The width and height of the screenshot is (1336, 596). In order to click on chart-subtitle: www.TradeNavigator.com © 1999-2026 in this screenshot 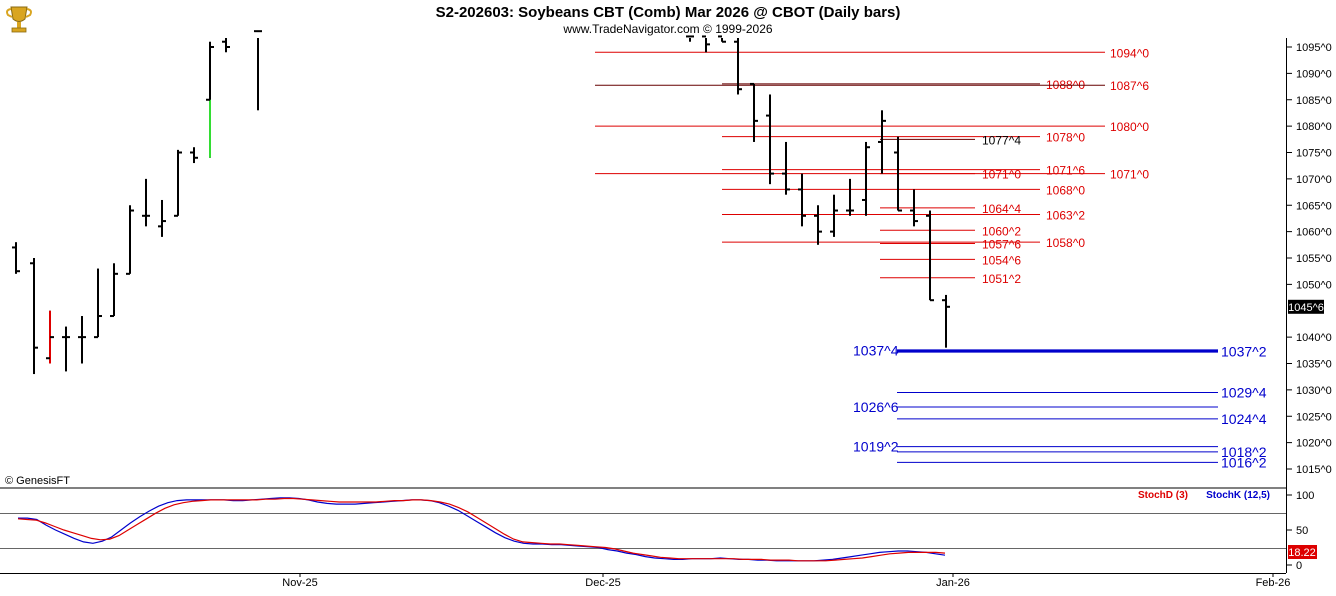, I will do `click(667, 29)`.